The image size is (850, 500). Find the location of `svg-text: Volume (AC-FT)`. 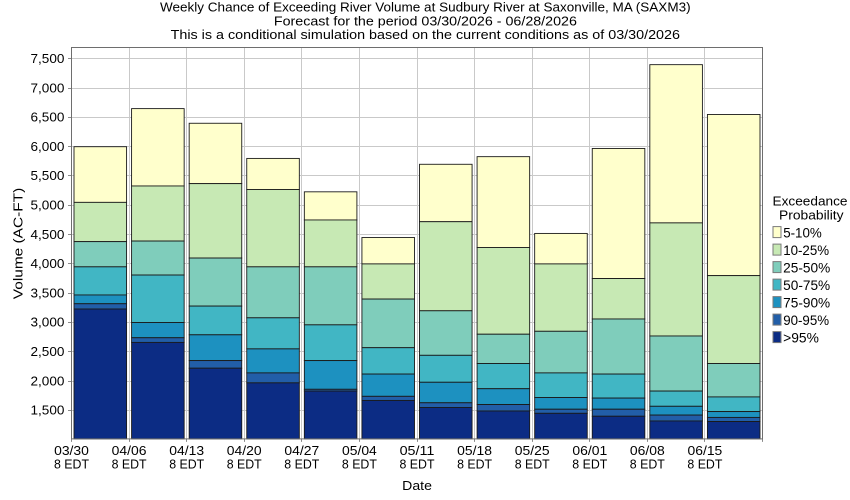

svg-text: Volume (AC-FT) is located at coordinates (17, 243).